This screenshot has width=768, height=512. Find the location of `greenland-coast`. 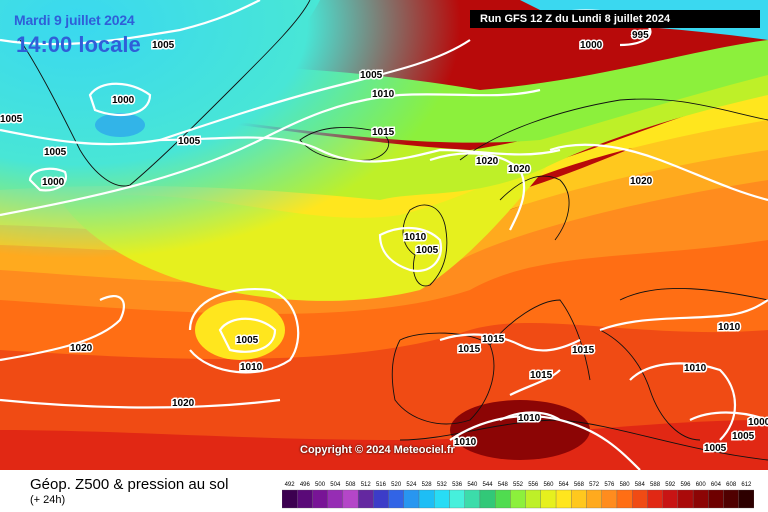

greenland-coast is located at coordinates (165, 93).